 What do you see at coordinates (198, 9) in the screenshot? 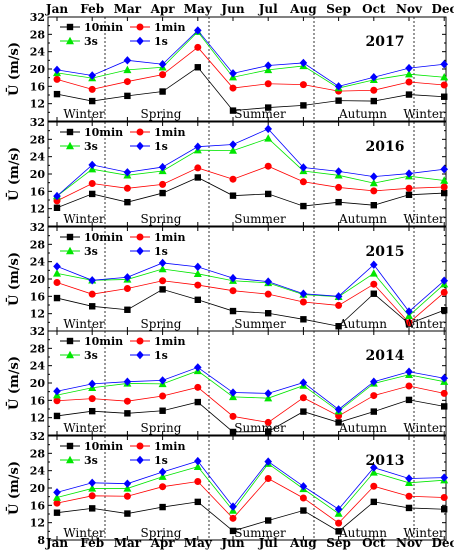
I see `top-month-tick-label: May` at bounding box center [198, 9].